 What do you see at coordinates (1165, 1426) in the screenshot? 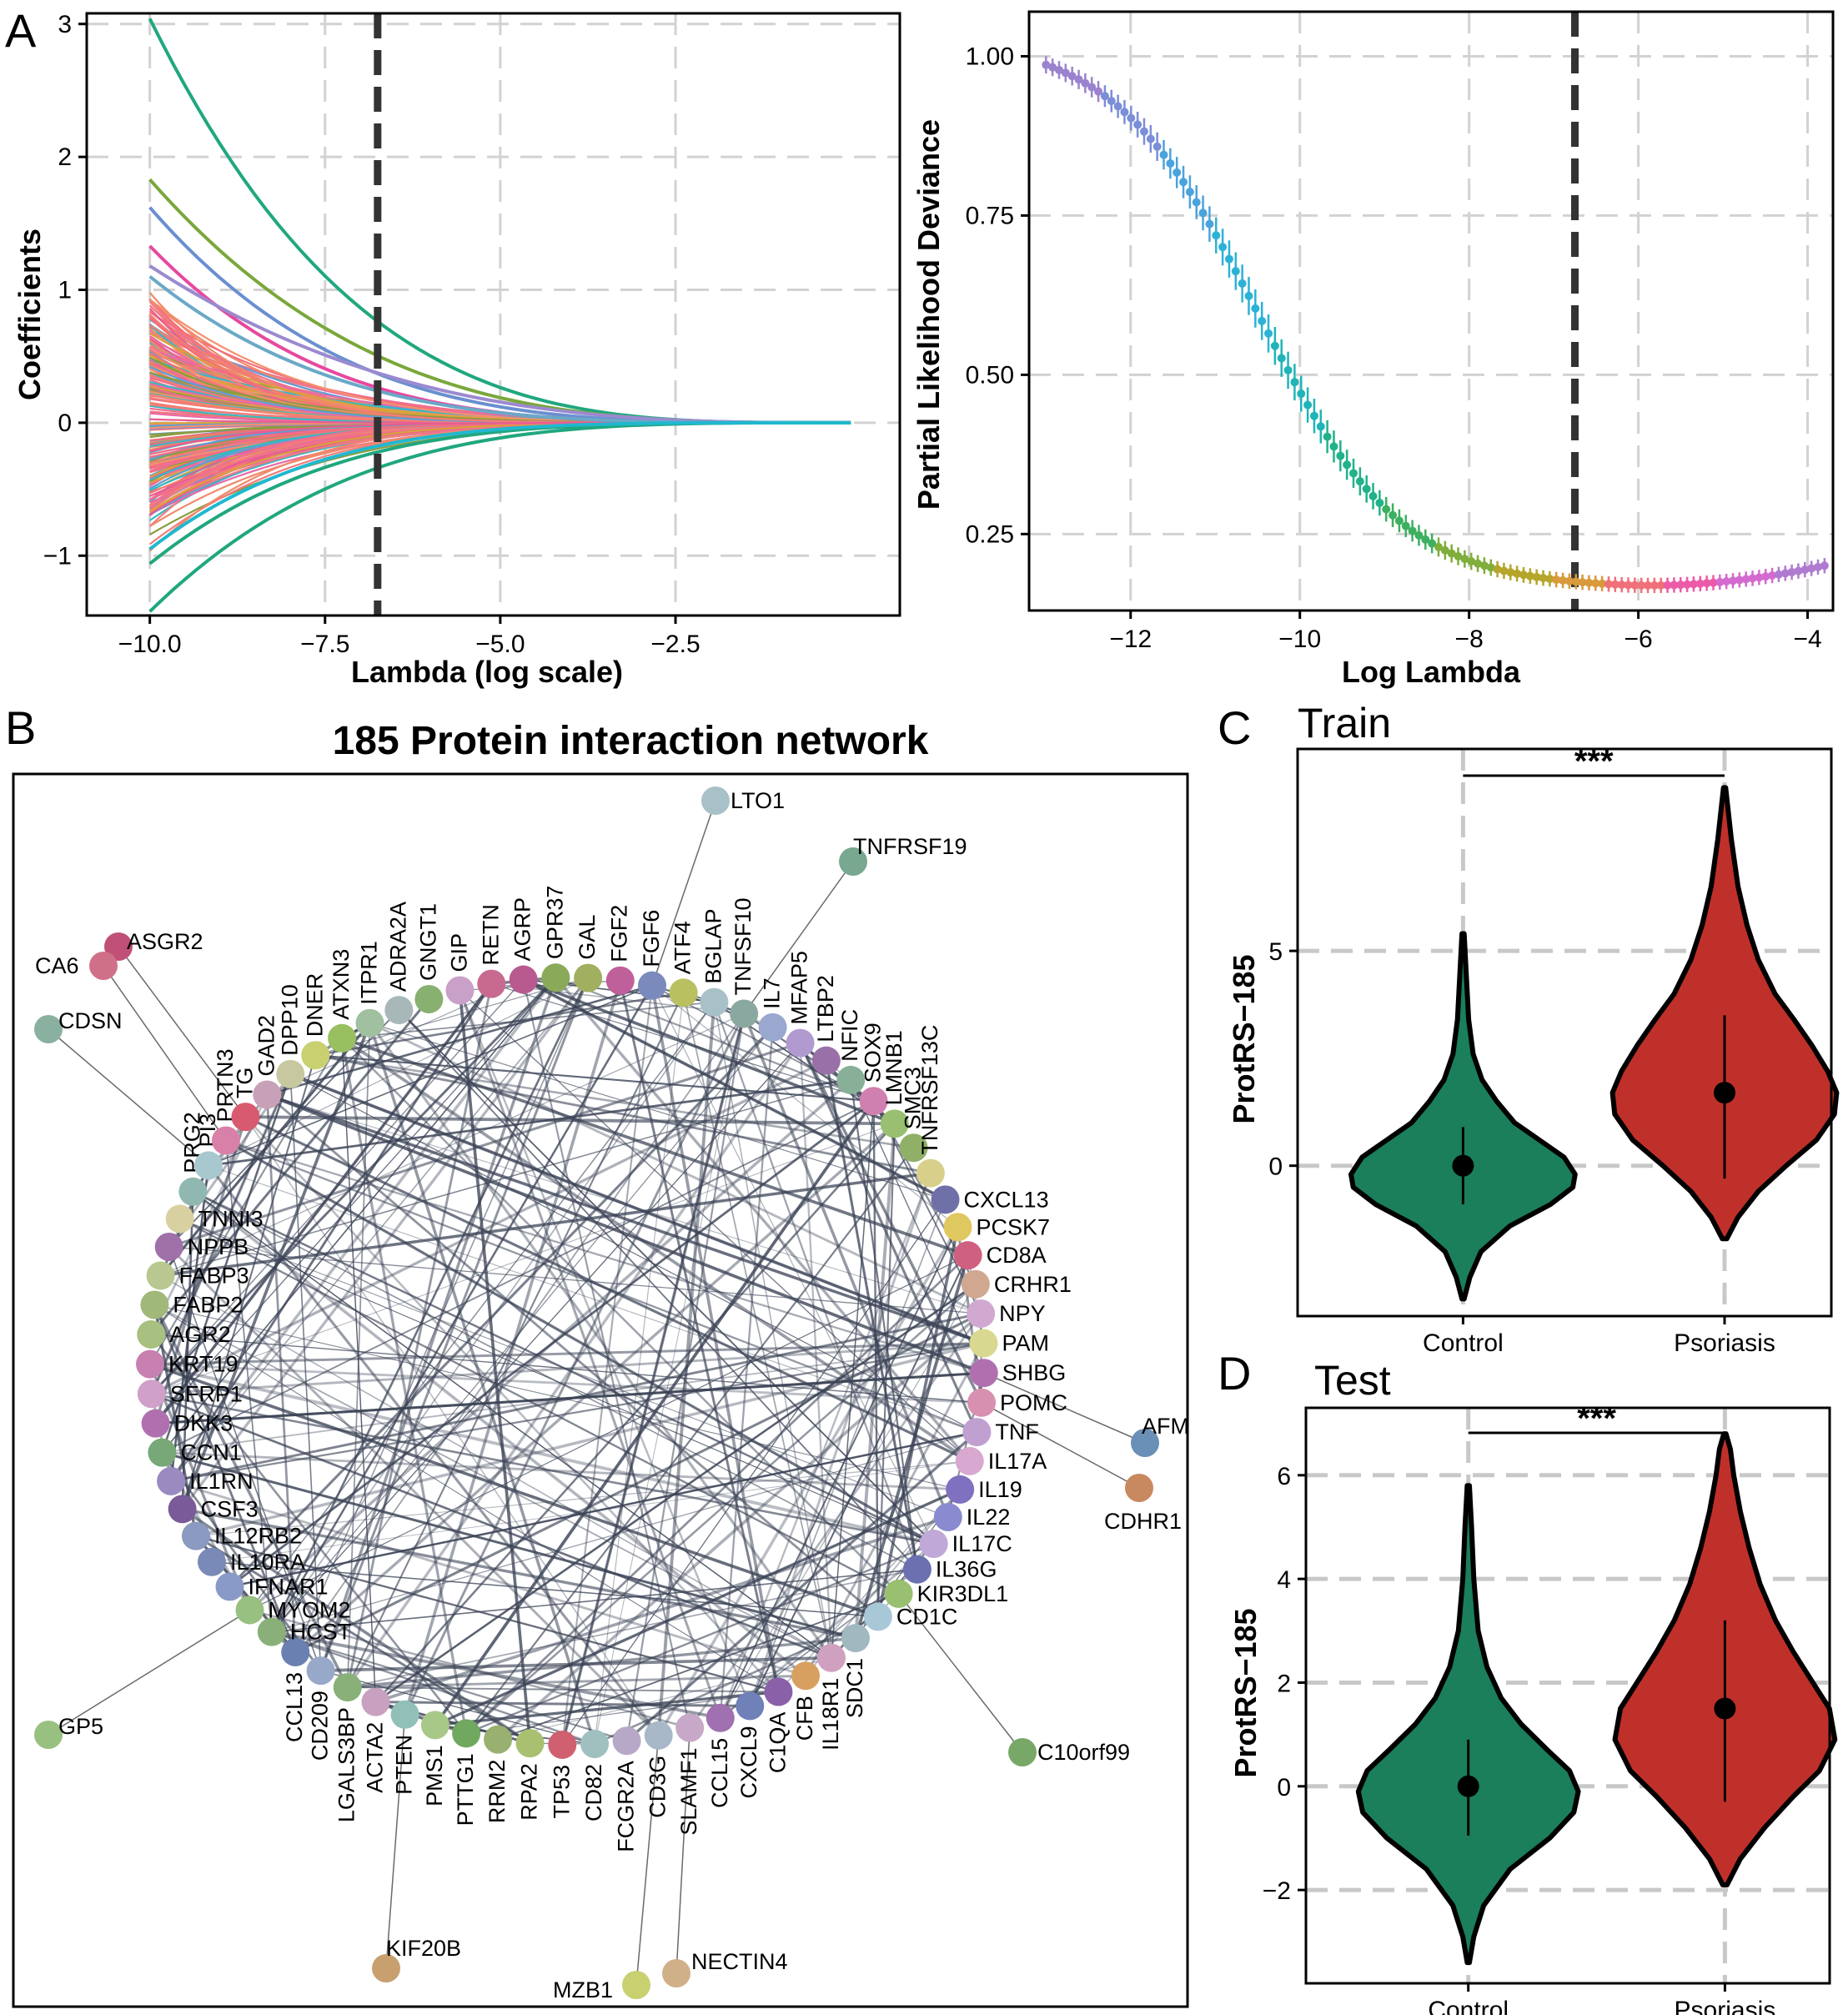
I see `network-outer-node-label: AFM` at bounding box center [1165, 1426].